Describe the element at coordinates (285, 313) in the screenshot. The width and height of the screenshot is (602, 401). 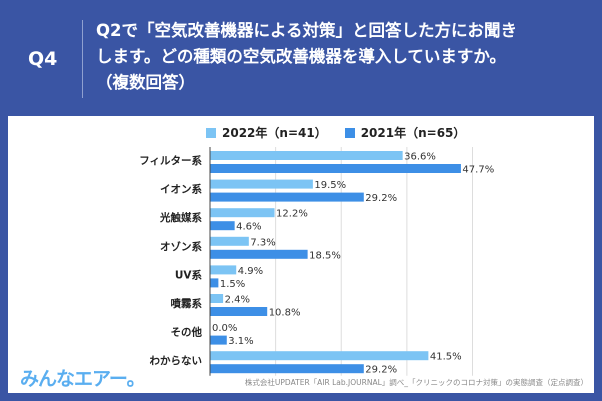
I see `data-label: 10.8%` at that location.